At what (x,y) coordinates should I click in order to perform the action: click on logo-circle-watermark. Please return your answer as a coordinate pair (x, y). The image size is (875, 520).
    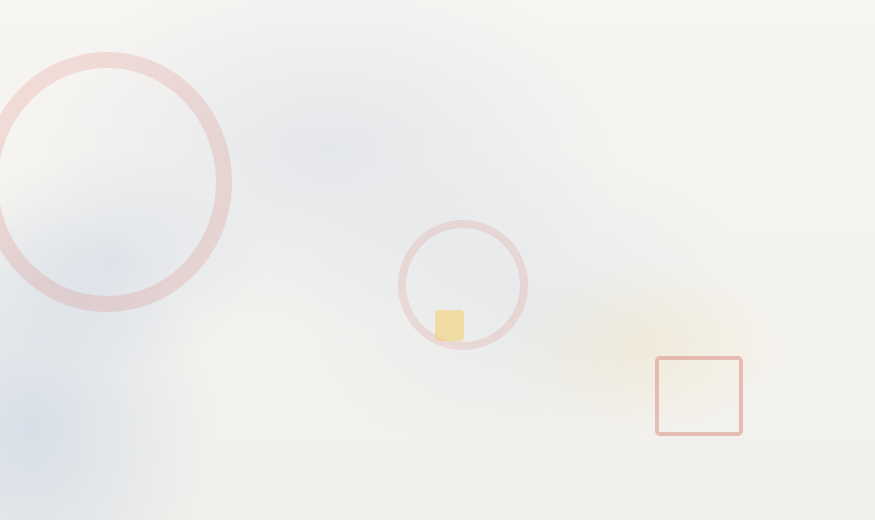
    Looking at the image, I should click on (463, 285).